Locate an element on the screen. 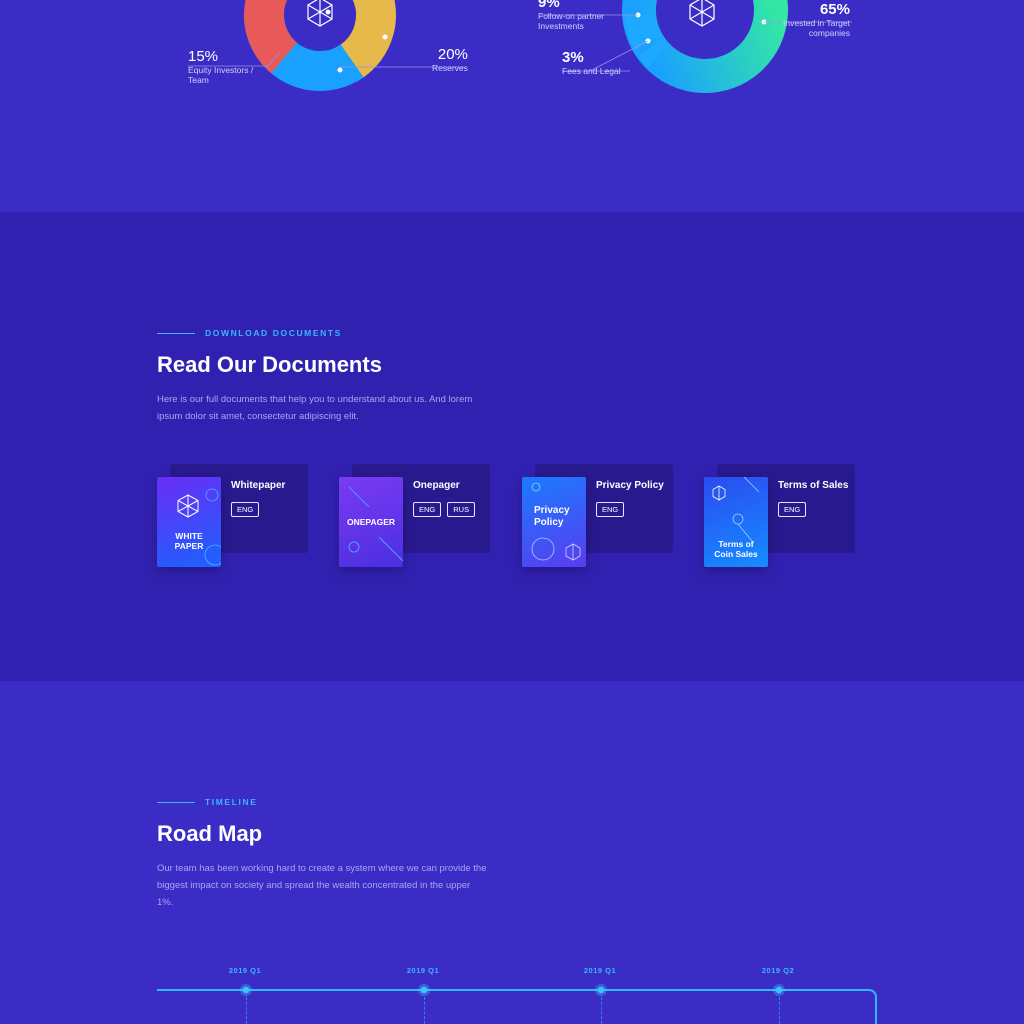 The image size is (1024, 1024). token-distribution-donut is located at coordinates (320, 45).